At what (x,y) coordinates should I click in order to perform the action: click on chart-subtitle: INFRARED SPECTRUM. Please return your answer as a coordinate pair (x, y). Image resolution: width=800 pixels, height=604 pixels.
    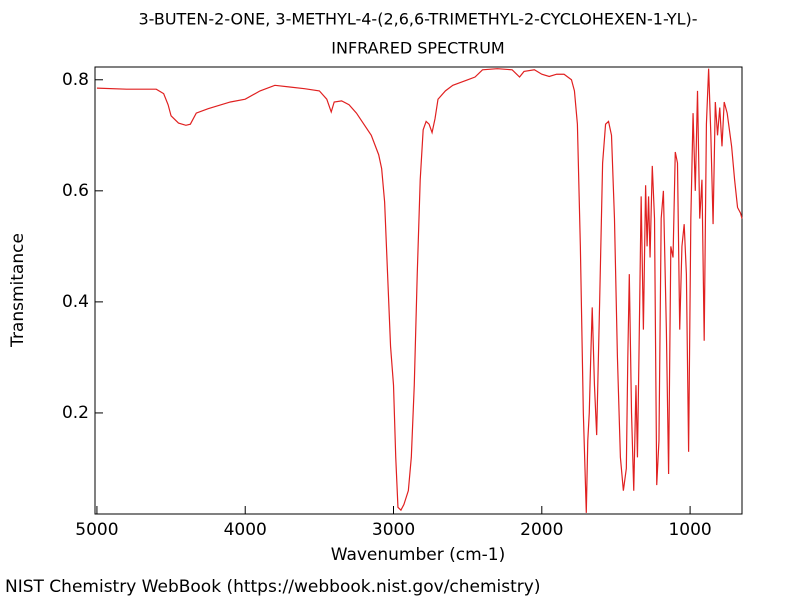
    Looking at the image, I should click on (417, 48).